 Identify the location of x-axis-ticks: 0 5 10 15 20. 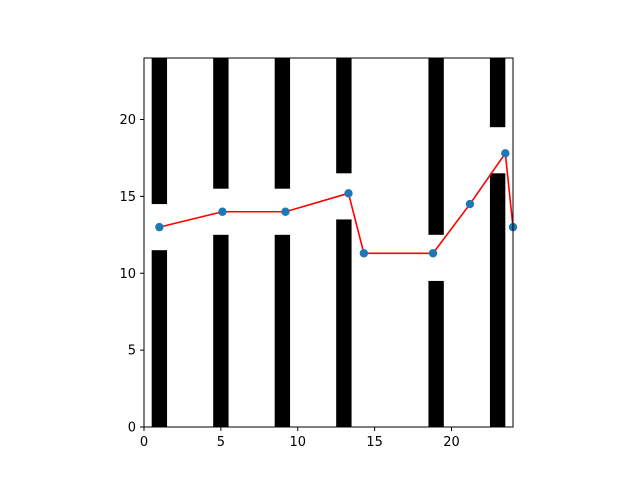
(300, 438).